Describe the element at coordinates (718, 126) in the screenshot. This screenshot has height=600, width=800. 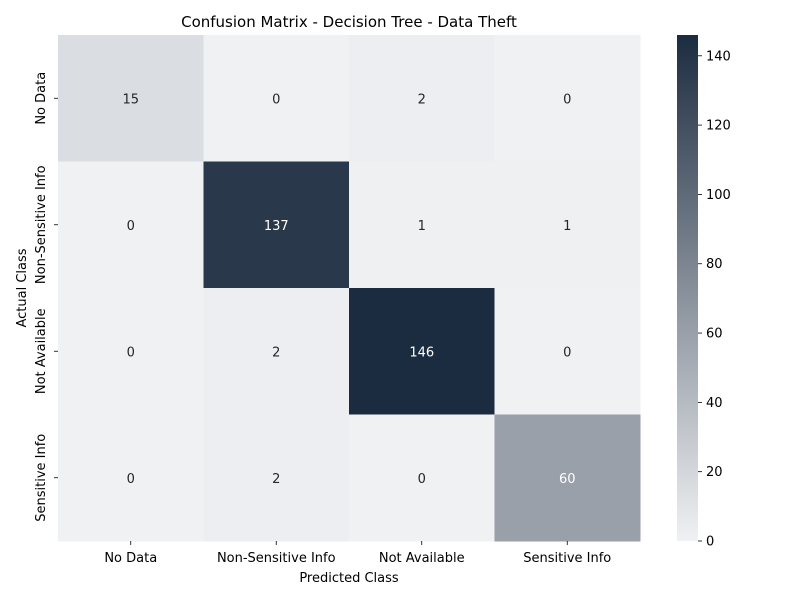
I see `colorbar-tick-label: 120` at that location.